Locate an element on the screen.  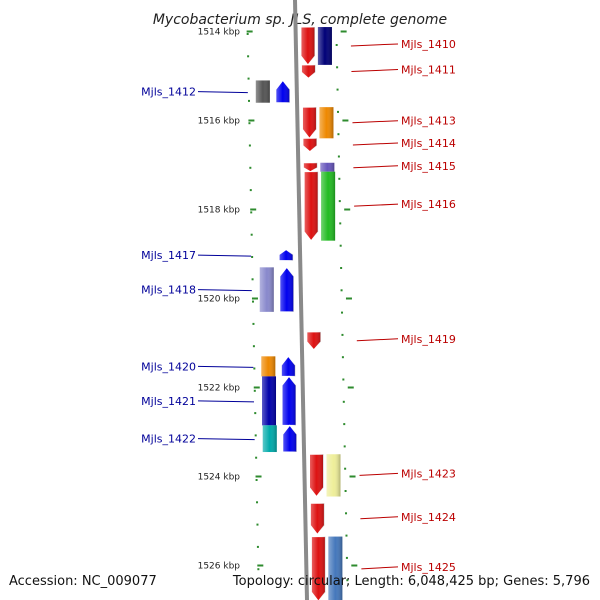
gene-label: Mjls_1421 is located at coordinates (168, 401).